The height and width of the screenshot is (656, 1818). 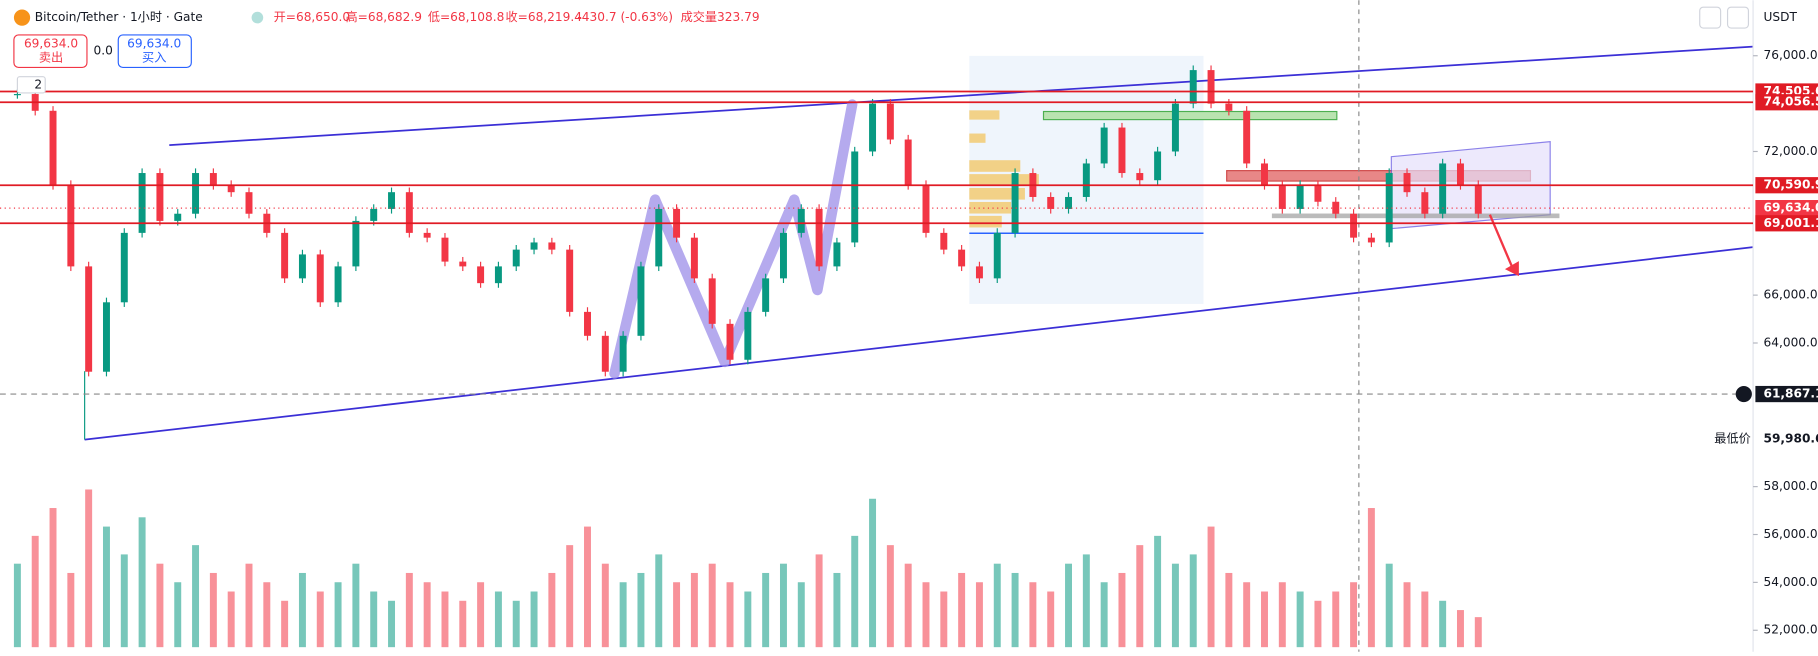 I want to click on zone-green, so click(x=1190, y=115).